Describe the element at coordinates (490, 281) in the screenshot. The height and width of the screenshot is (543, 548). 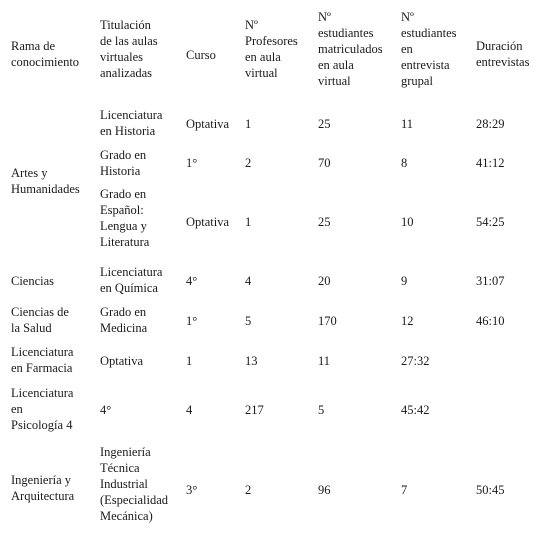
I see `table-cell: 31:07` at that location.